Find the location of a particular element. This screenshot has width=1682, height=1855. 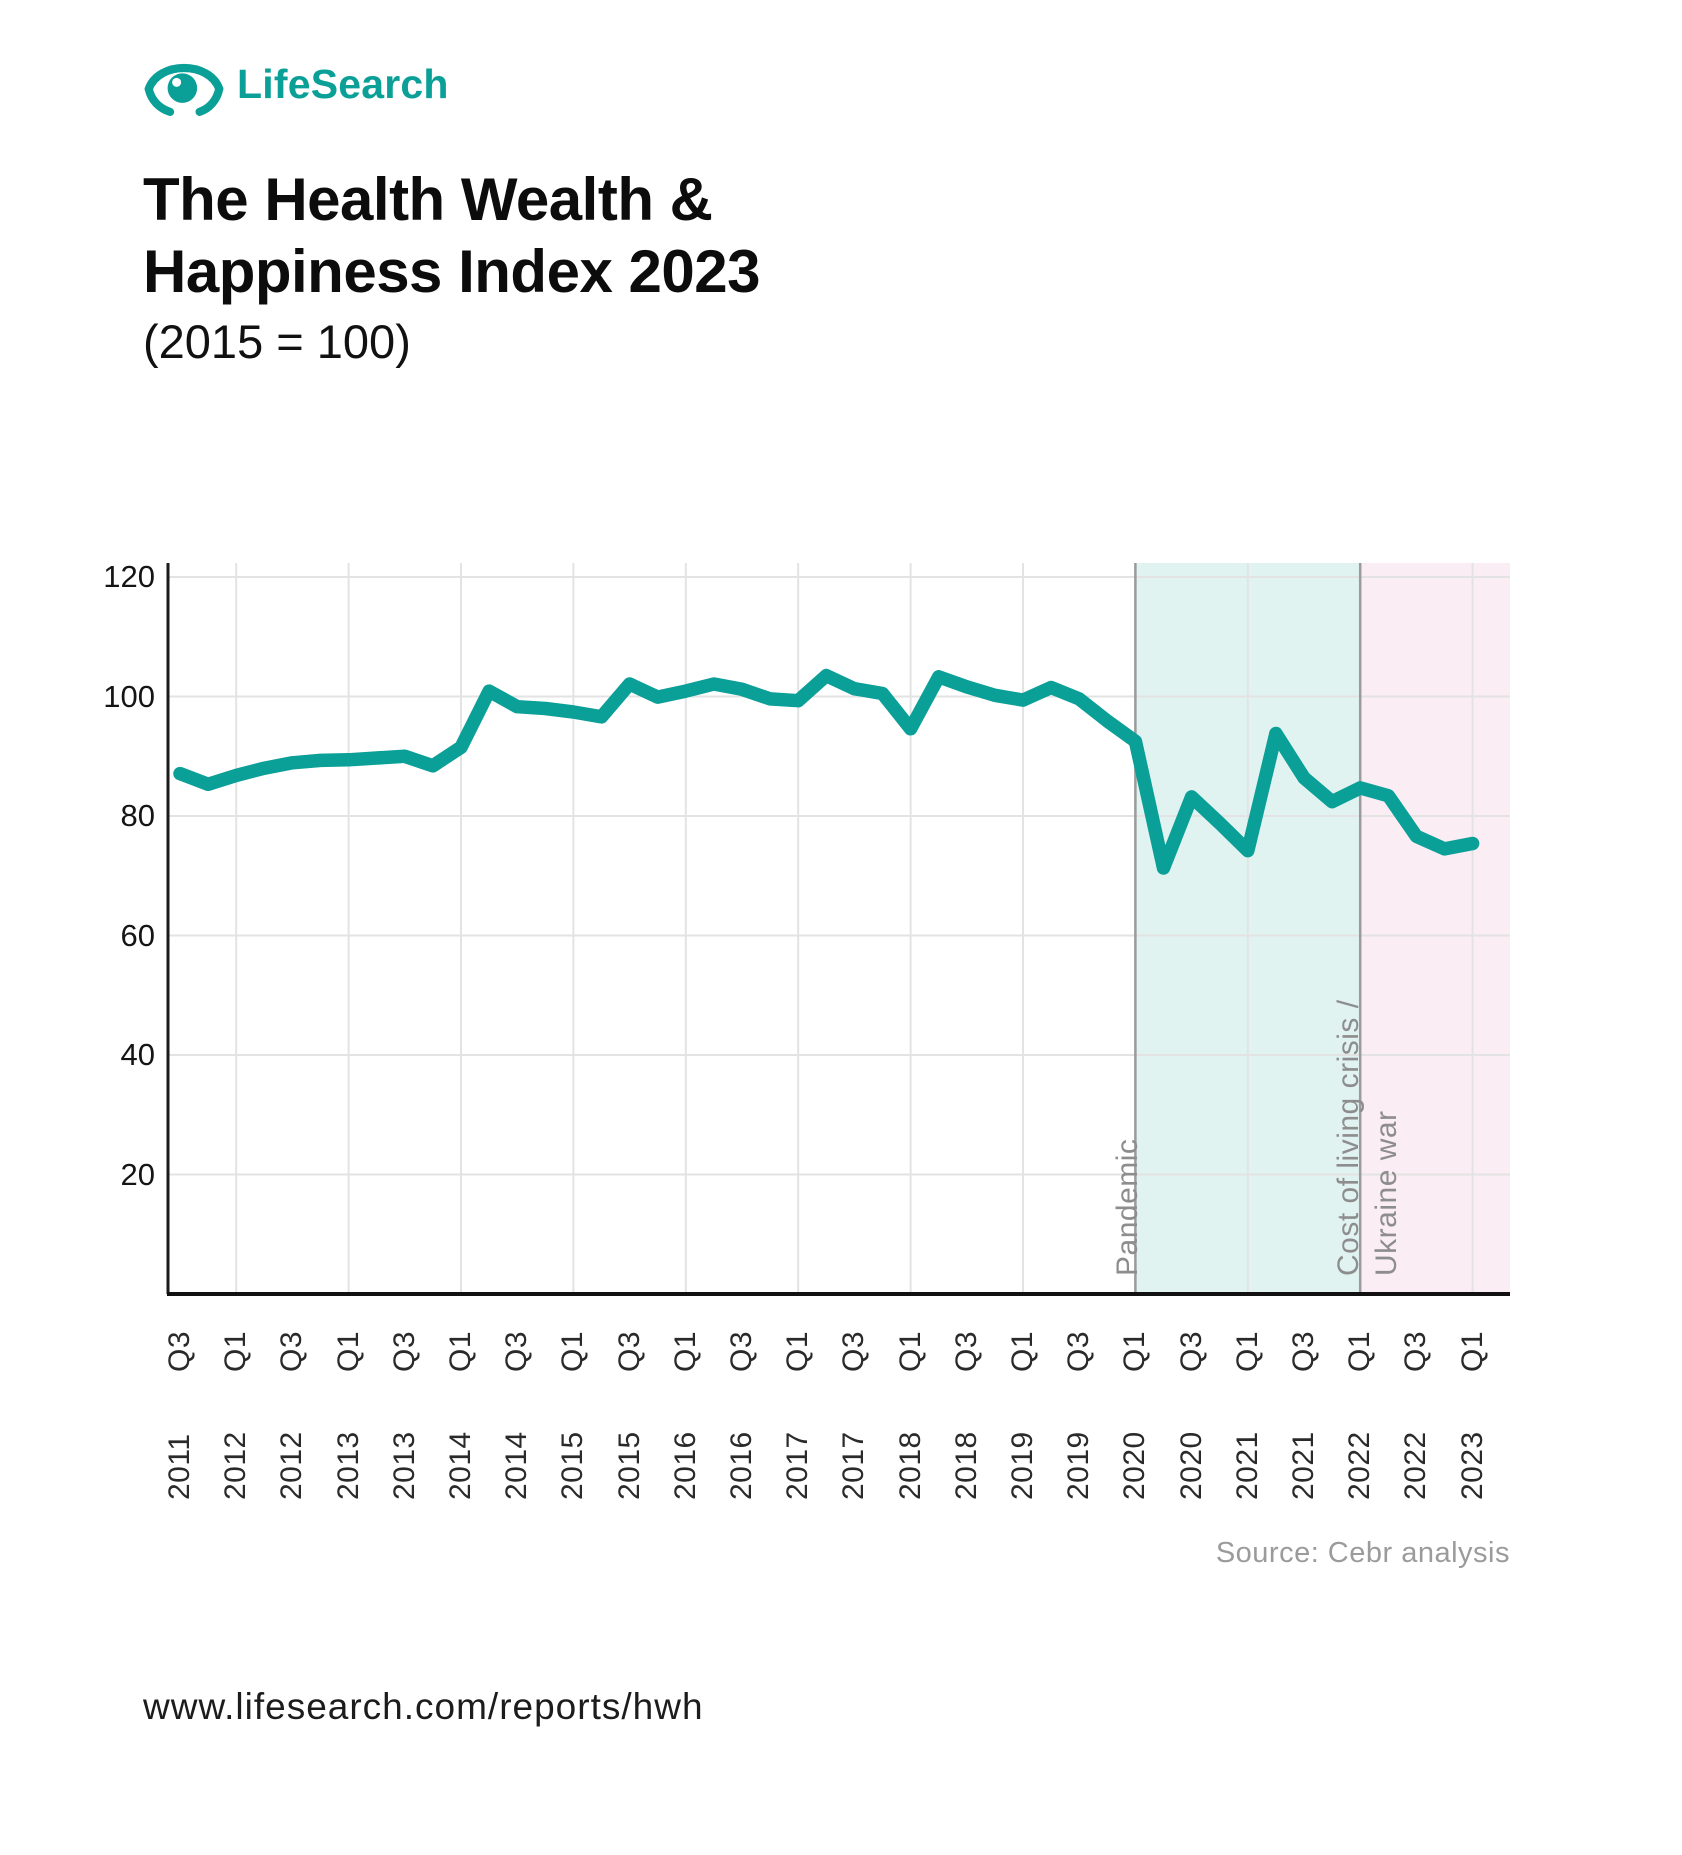

title-subtitle: (2015 = 100) is located at coordinates (277, 341).